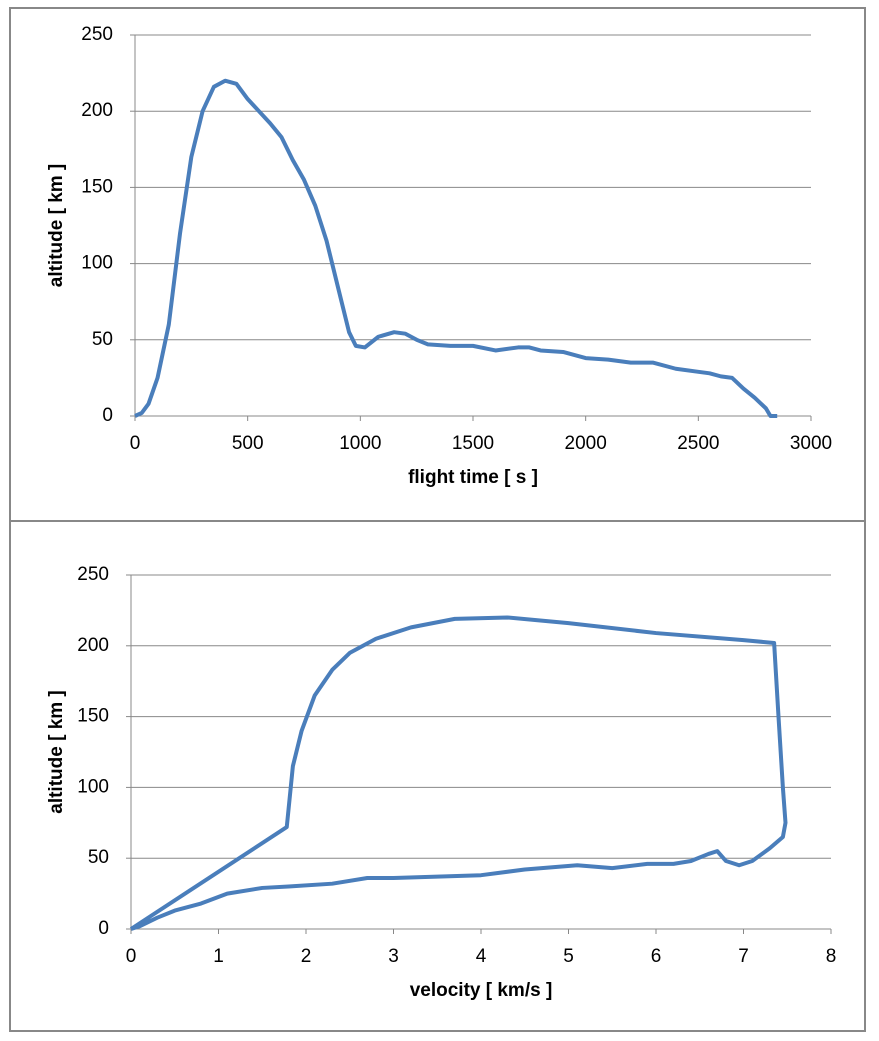 The width and height of the screenshot is (879, 1041). Describe the element at coordinates (586, 443) in the screenshot. I see `x-tick-label: 2000` at that location.